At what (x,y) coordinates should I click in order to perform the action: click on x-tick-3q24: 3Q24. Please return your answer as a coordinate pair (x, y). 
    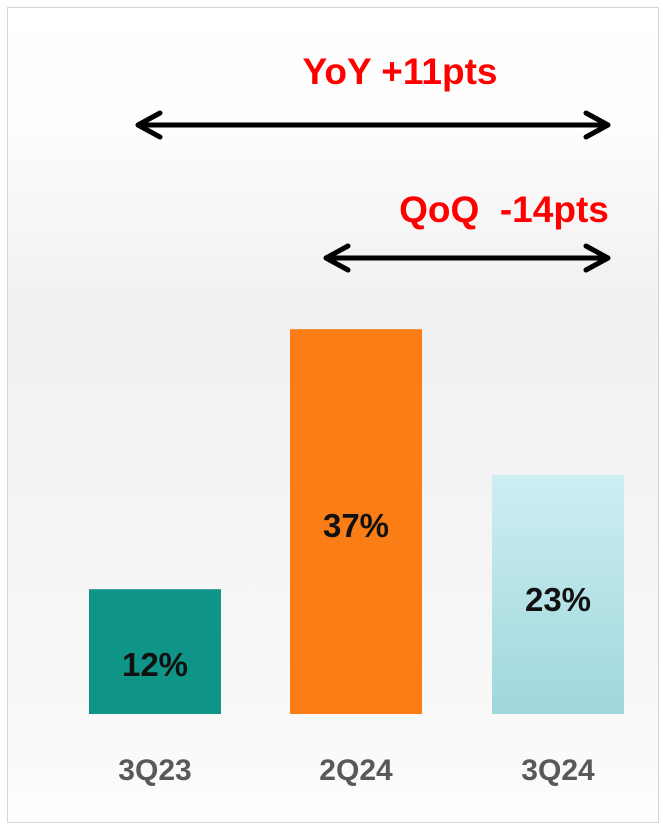
    Looking at the image, I should click on (558, 770).